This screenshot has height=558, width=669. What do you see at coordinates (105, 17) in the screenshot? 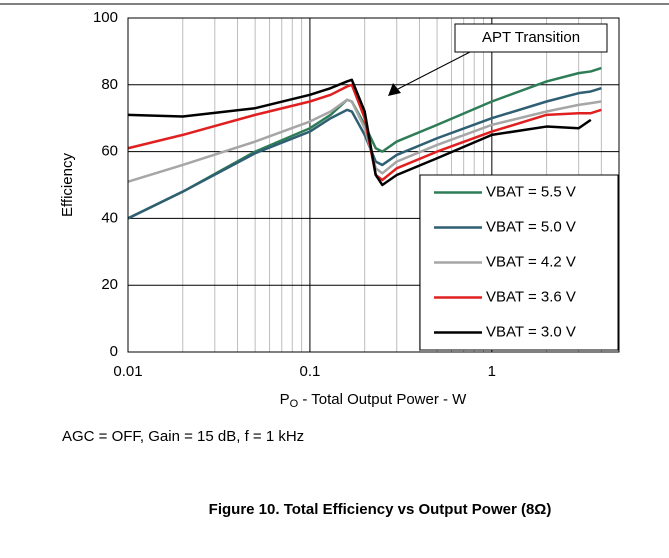
I see `y-tick-label: 100` at bounding box center [105, 17].